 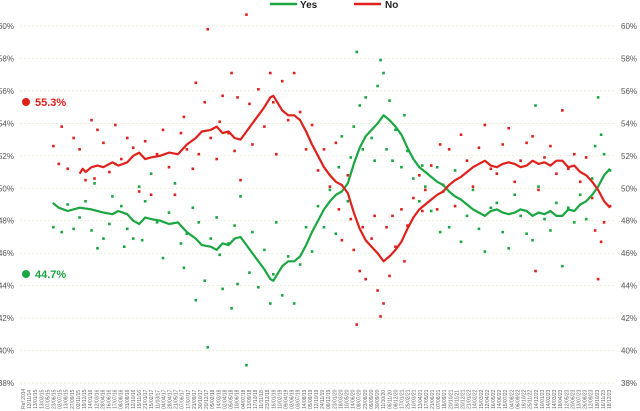 What do you see at coordinates (427, 399) in the screenshot?
I see `x-tick-label: 17/05/21` at bounding box center [427, 399].